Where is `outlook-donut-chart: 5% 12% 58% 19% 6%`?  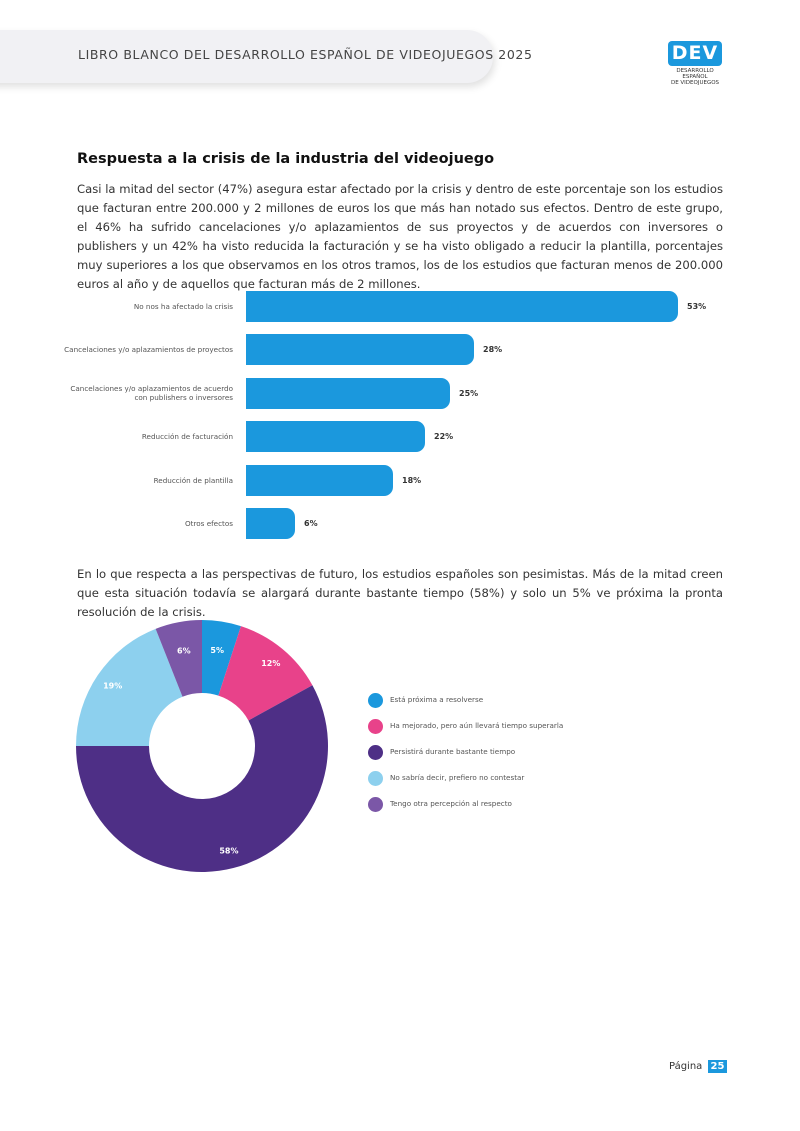
outlook-donut-chart: 5% 12% 58% 19% 6% is located at coordinates (202, 746).